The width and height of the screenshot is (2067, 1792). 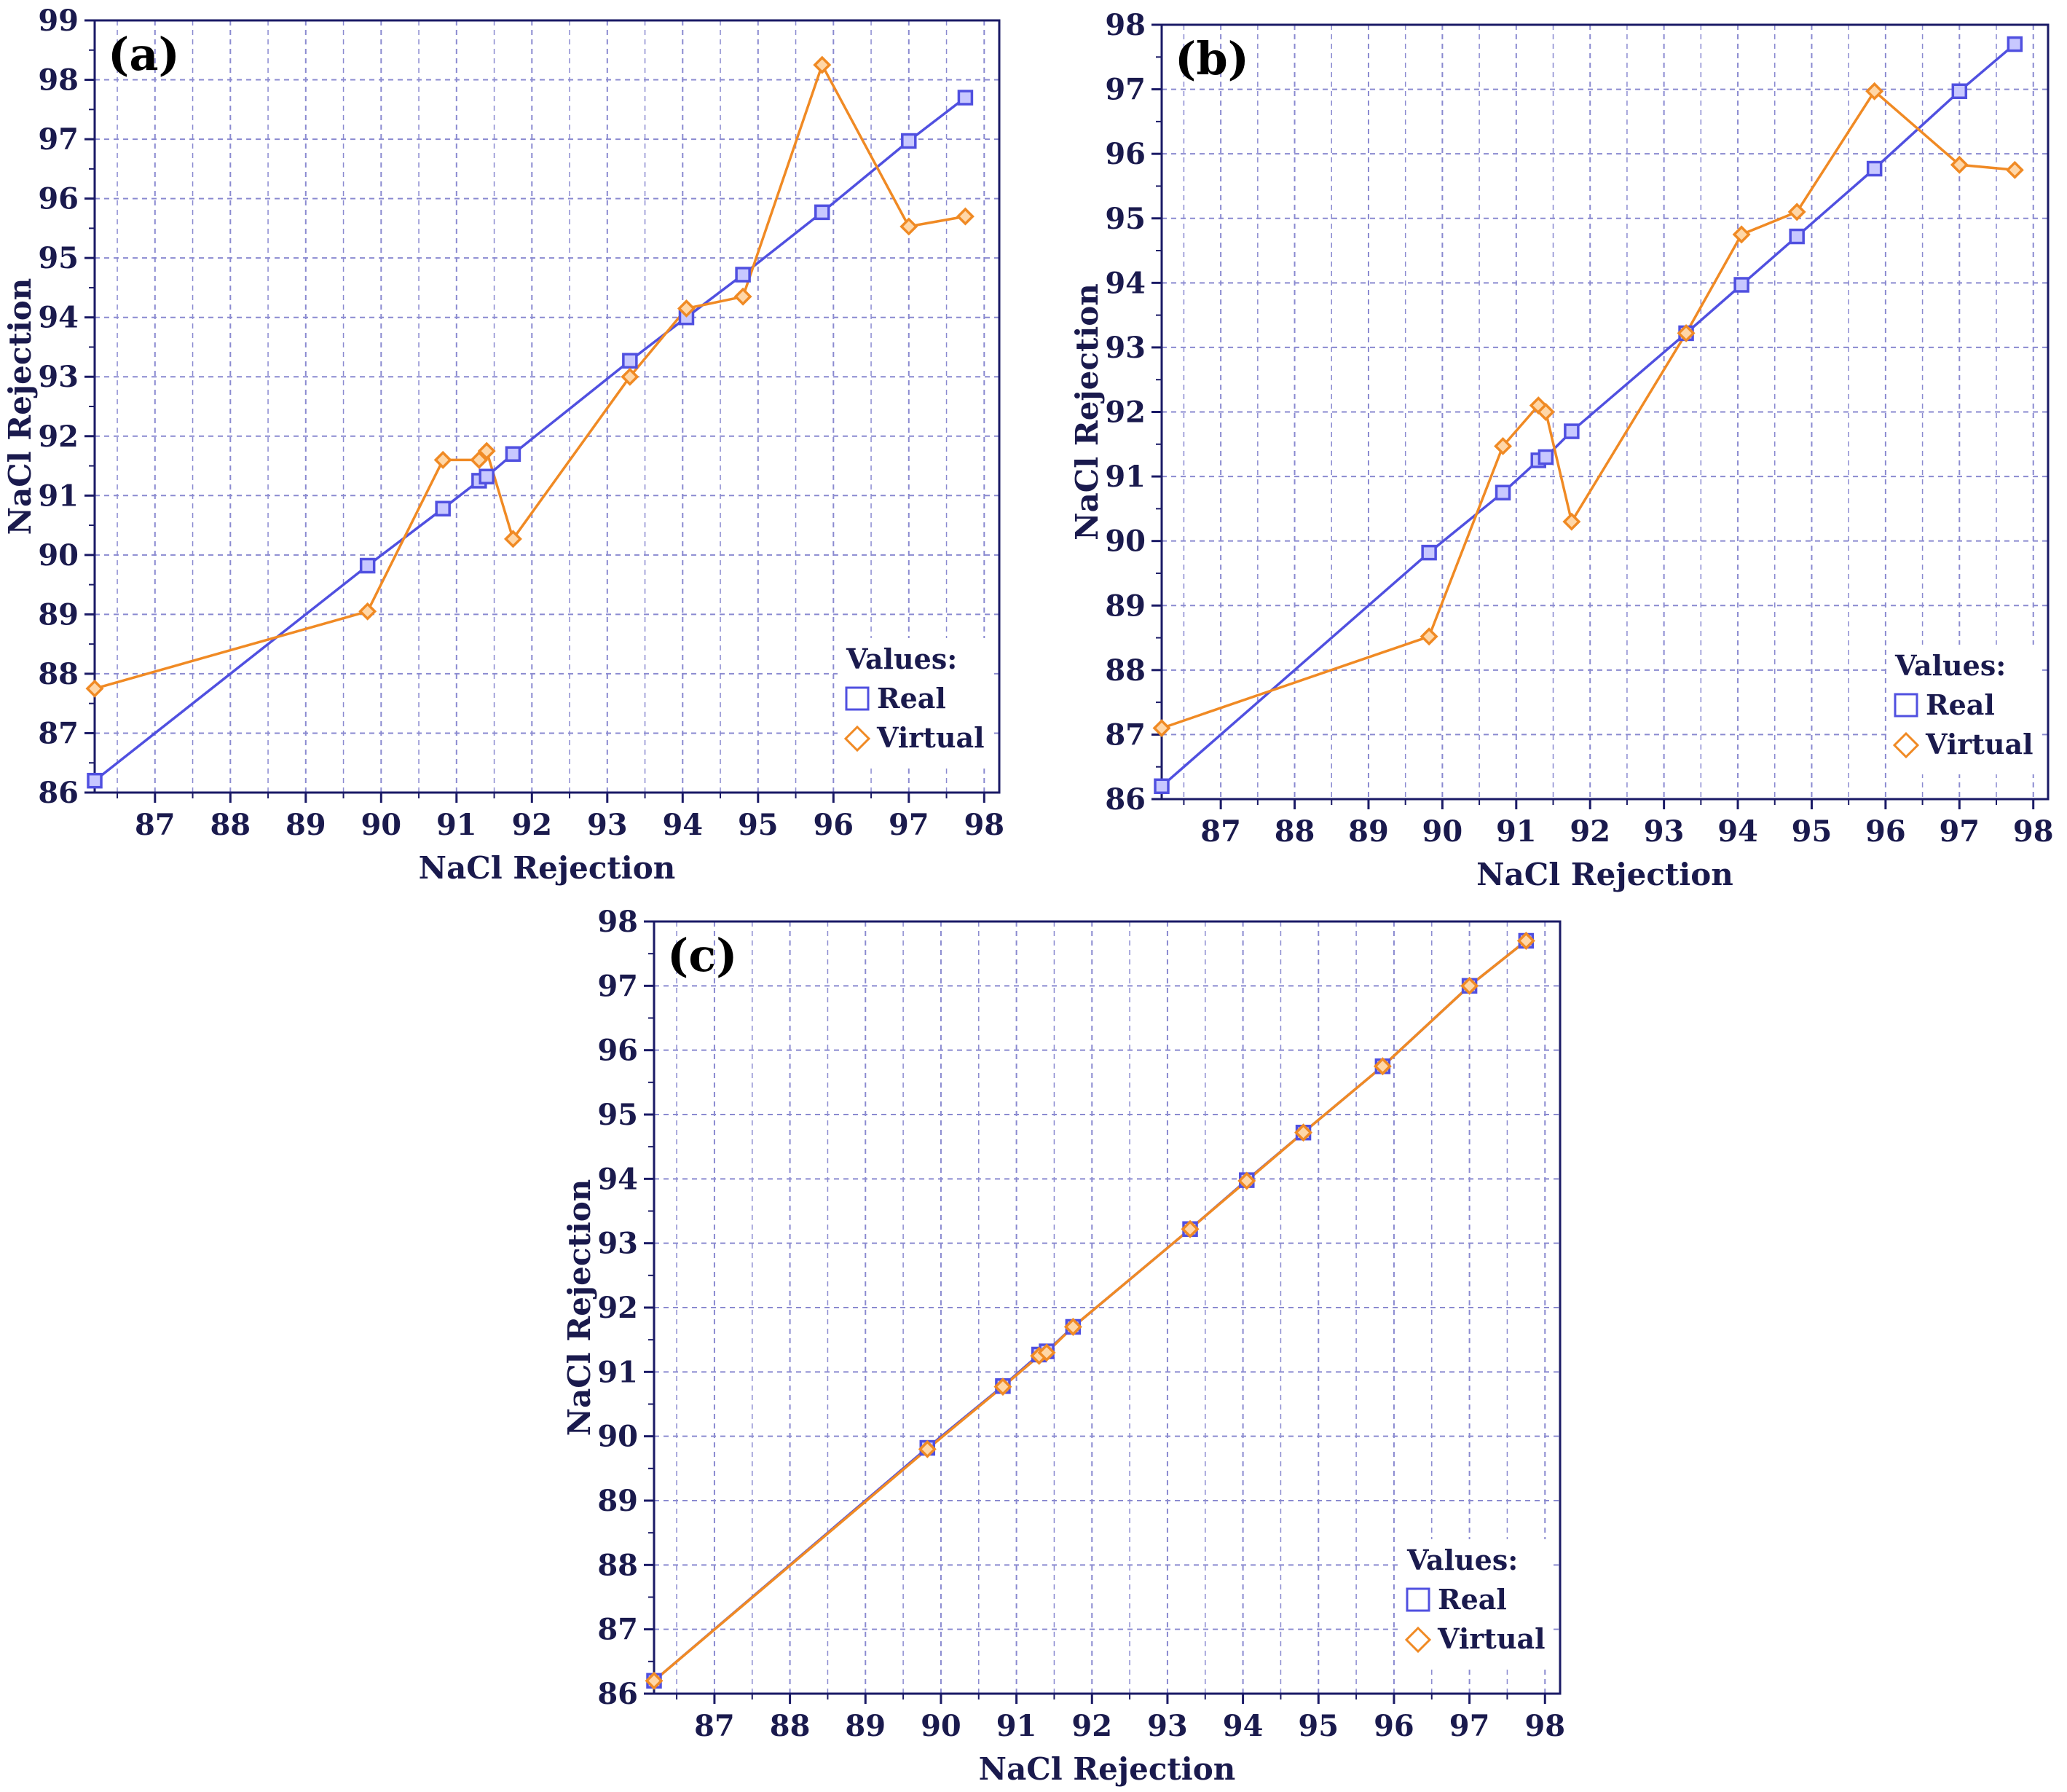 What do you see at coordinates (1886, 832) in the screenshot?
I see `x-tick-label: 96` at bounding box center [1886, 832].